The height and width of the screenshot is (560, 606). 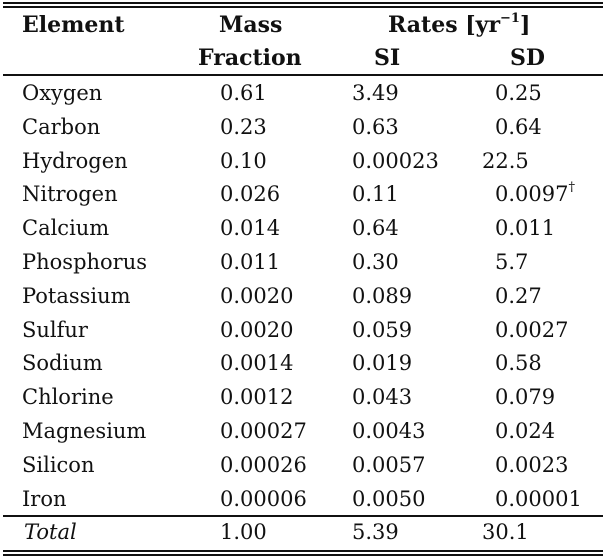 I want to click on row-rate-si: 0.00023, so click(x=395, y=161).